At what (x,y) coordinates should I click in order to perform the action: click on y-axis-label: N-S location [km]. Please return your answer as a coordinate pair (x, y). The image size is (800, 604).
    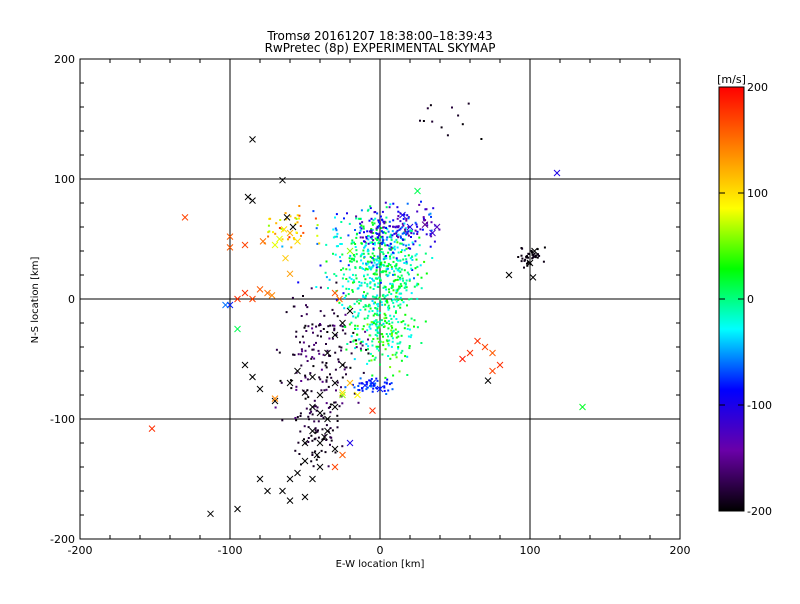
    Looking at the image, I should click on (35, 300).